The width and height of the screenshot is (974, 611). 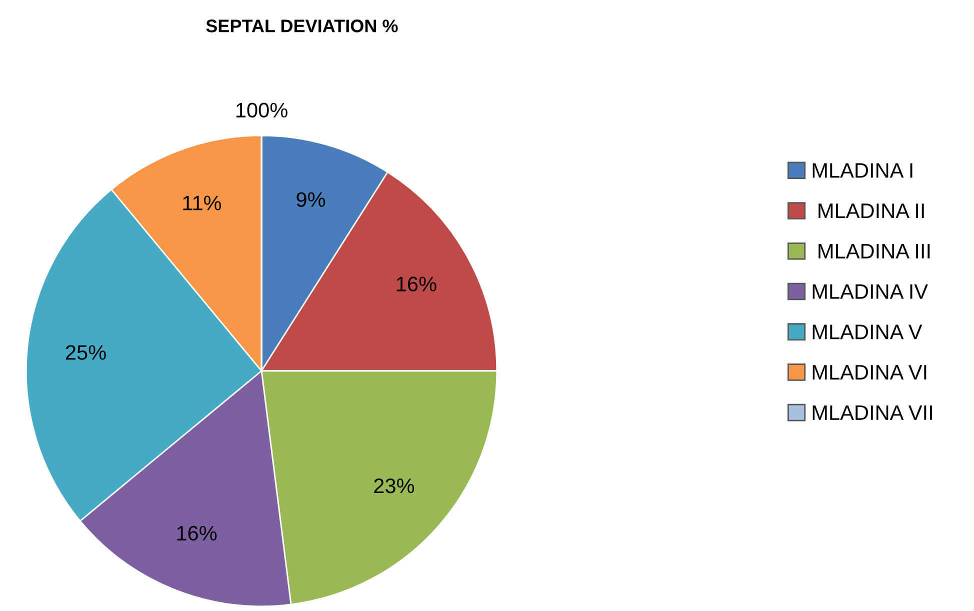 I want to click on legend-label: MLADINA II, so click(x=871, y=211).